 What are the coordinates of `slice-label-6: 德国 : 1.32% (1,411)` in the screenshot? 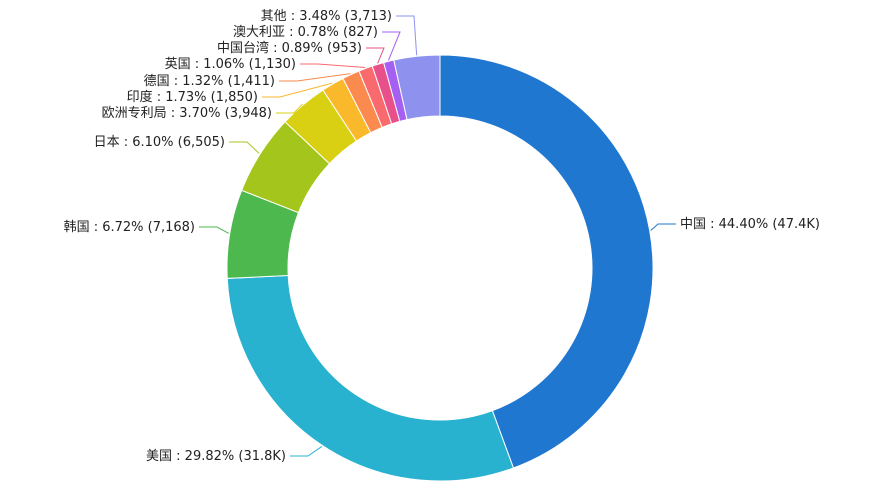 It's located at (209, 81).